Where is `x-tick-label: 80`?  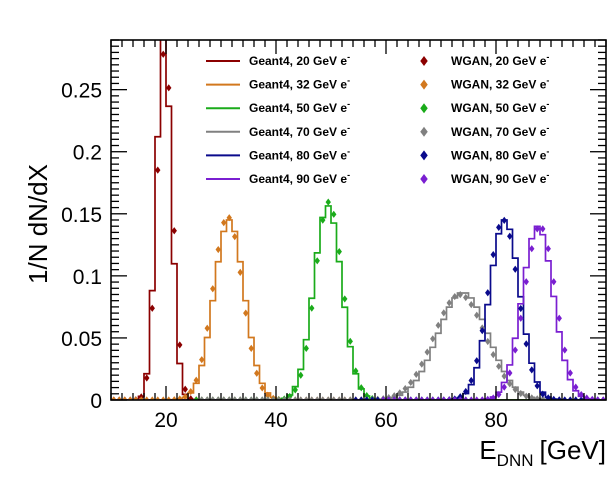
x-tick-label: 80 is located at coordinates (495, 420).